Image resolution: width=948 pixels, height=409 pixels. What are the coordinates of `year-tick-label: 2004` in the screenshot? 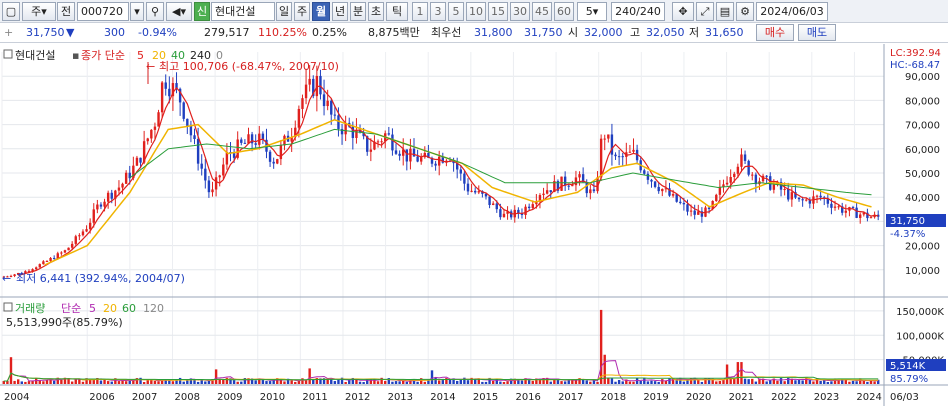 It's located at (16, 397).